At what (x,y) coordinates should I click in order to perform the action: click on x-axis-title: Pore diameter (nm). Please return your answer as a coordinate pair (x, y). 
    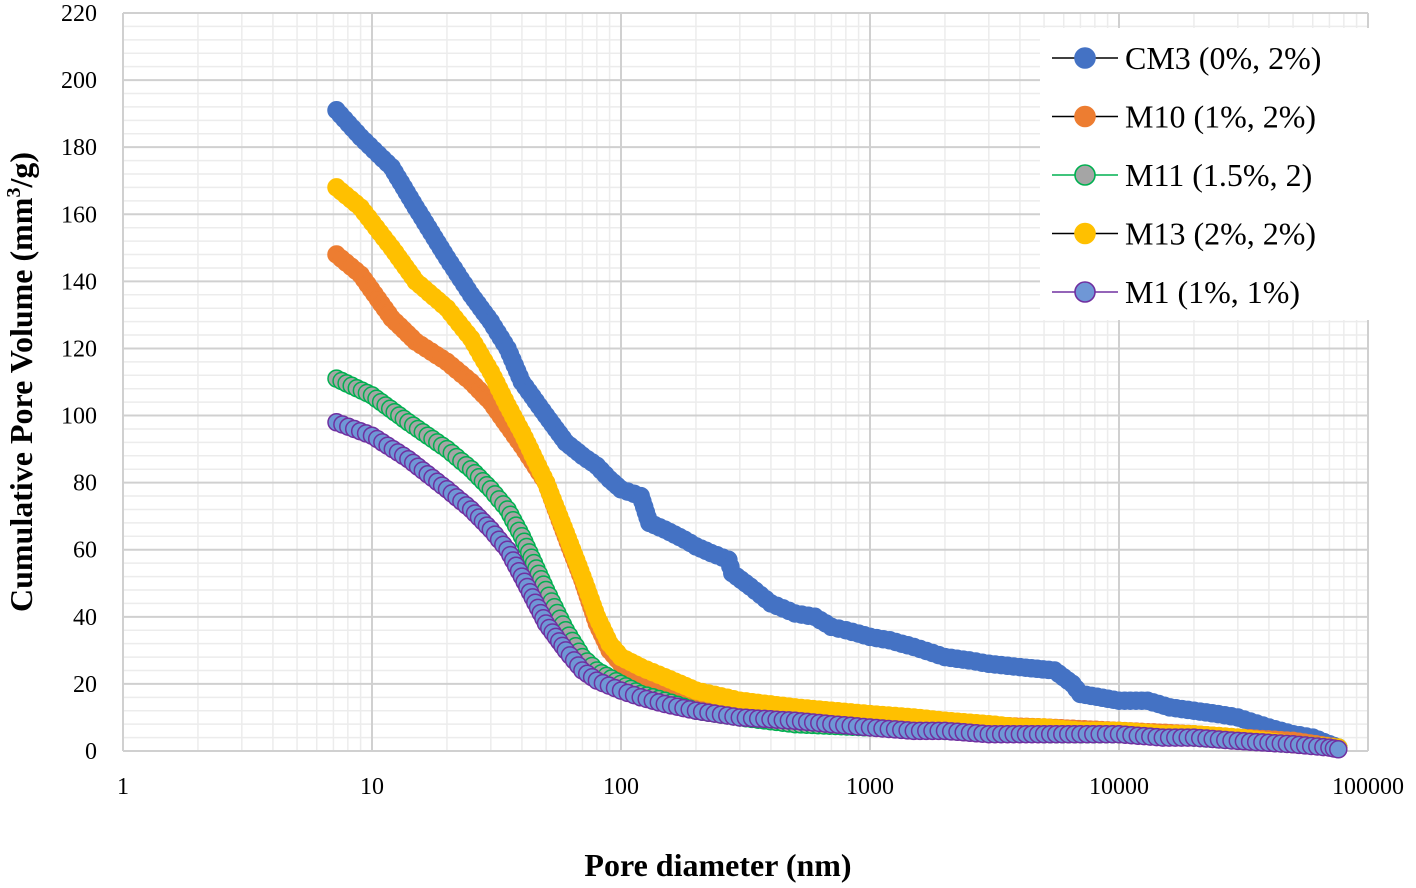
    Looking at the image, I should click on (717, 865).